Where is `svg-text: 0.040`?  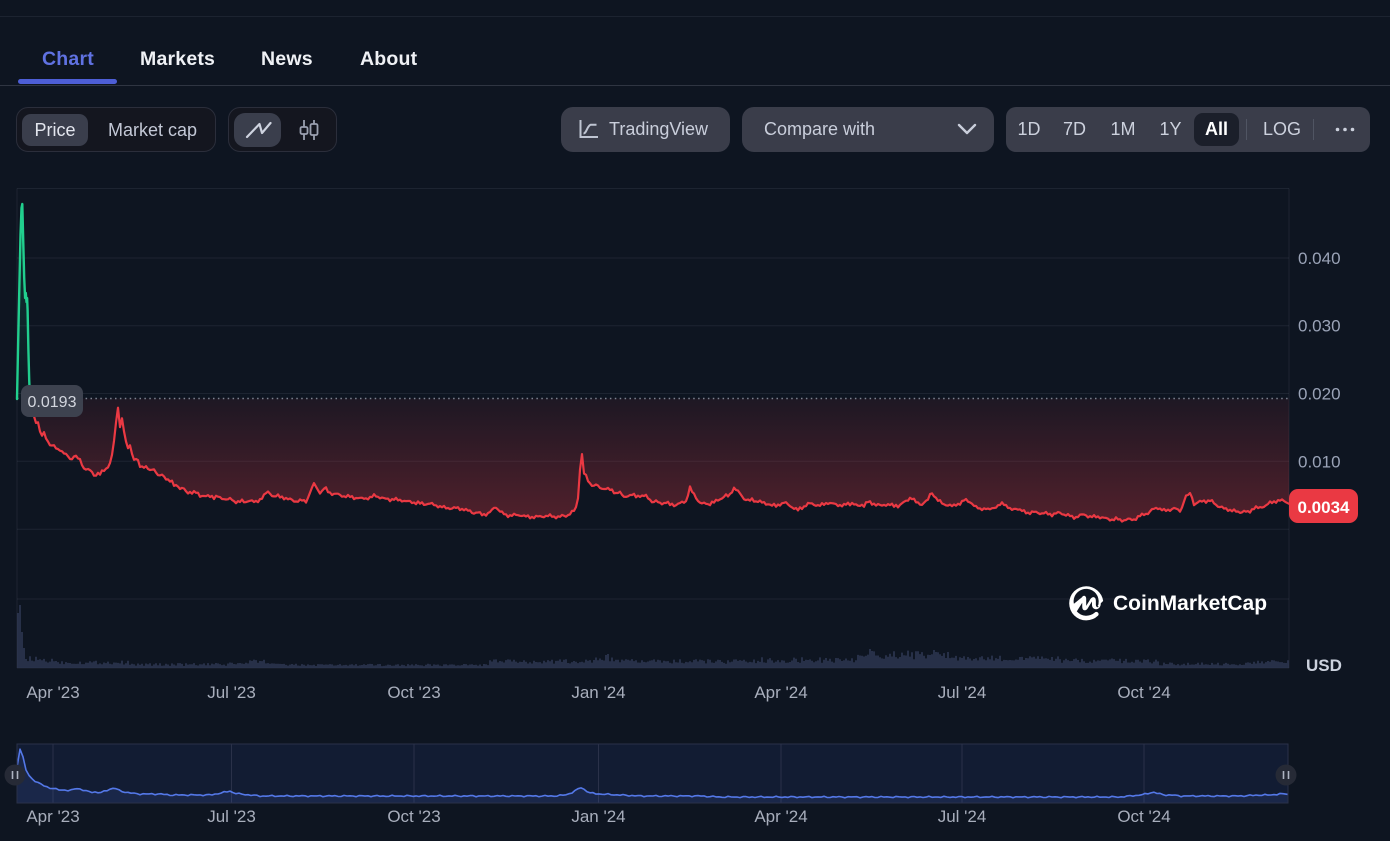 svg-text: 0.040 is located at coordinates (1319, 258).